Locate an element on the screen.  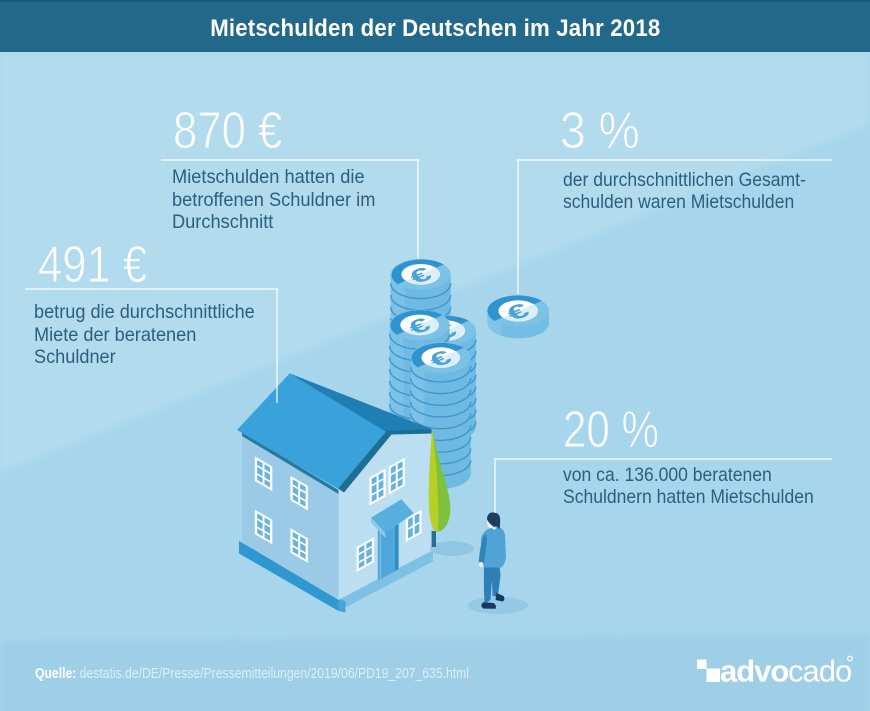
svg-text: advo is located at coordinates (754, 671).